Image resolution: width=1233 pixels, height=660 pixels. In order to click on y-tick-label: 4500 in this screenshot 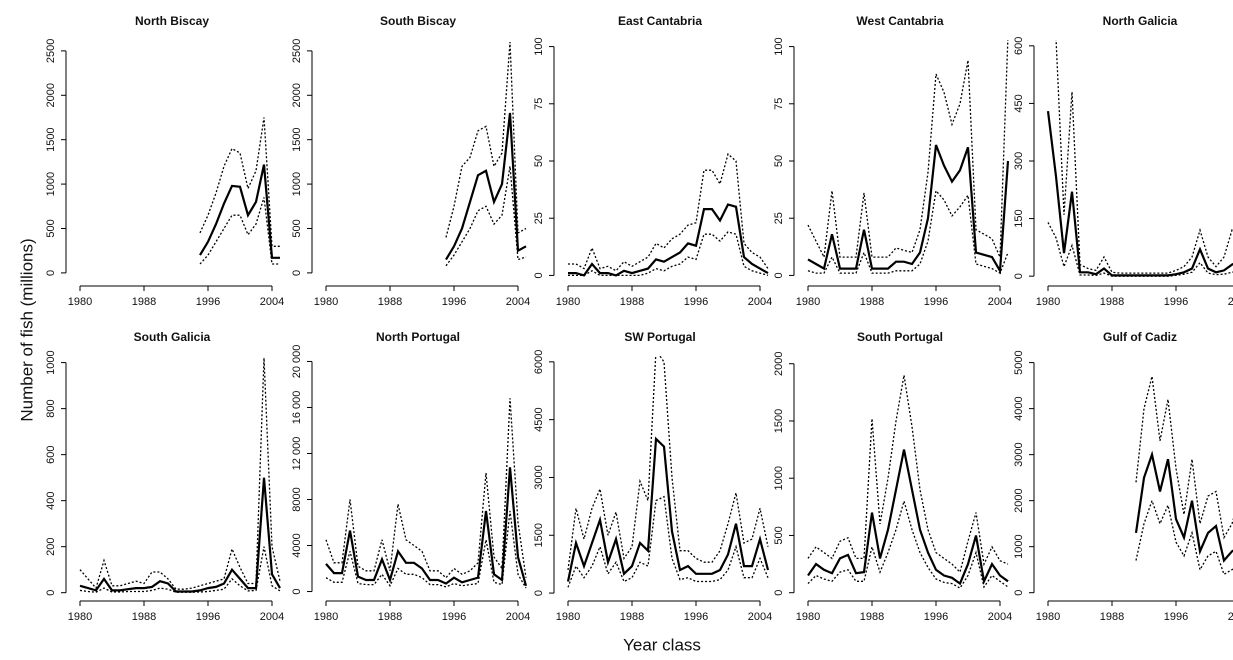, I will do `click(539, 419)`.